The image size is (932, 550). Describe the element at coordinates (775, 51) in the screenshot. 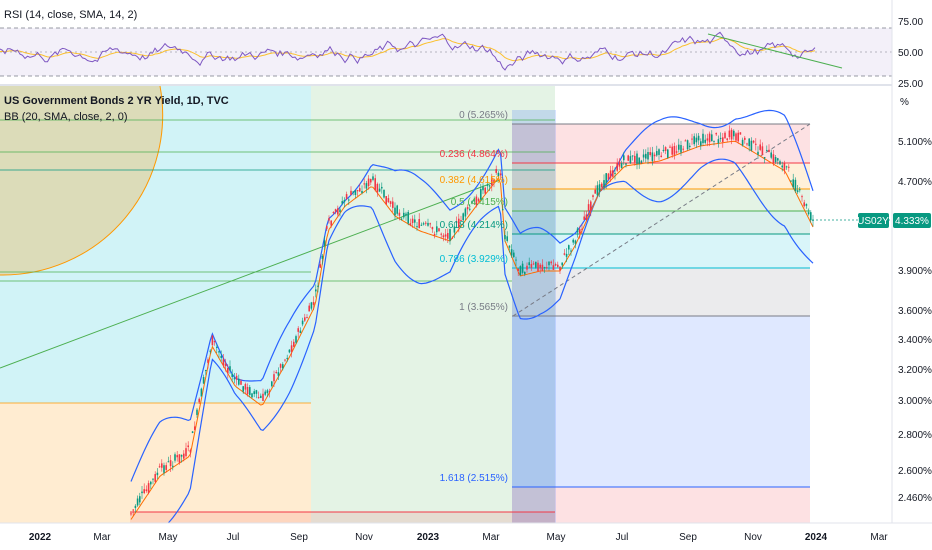

I see `rsi-trendline` at that location.